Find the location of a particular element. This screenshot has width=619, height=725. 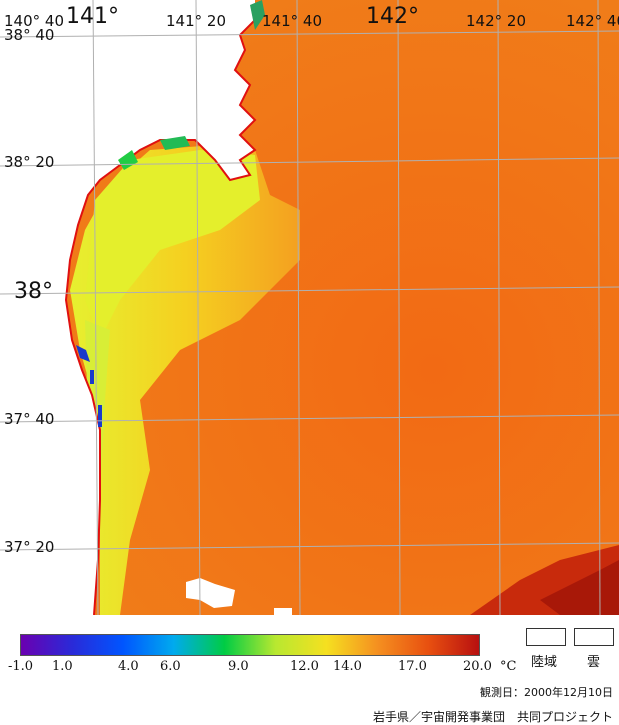

cloud-swatch-label: 雲 is located at coordinates (594, 662).